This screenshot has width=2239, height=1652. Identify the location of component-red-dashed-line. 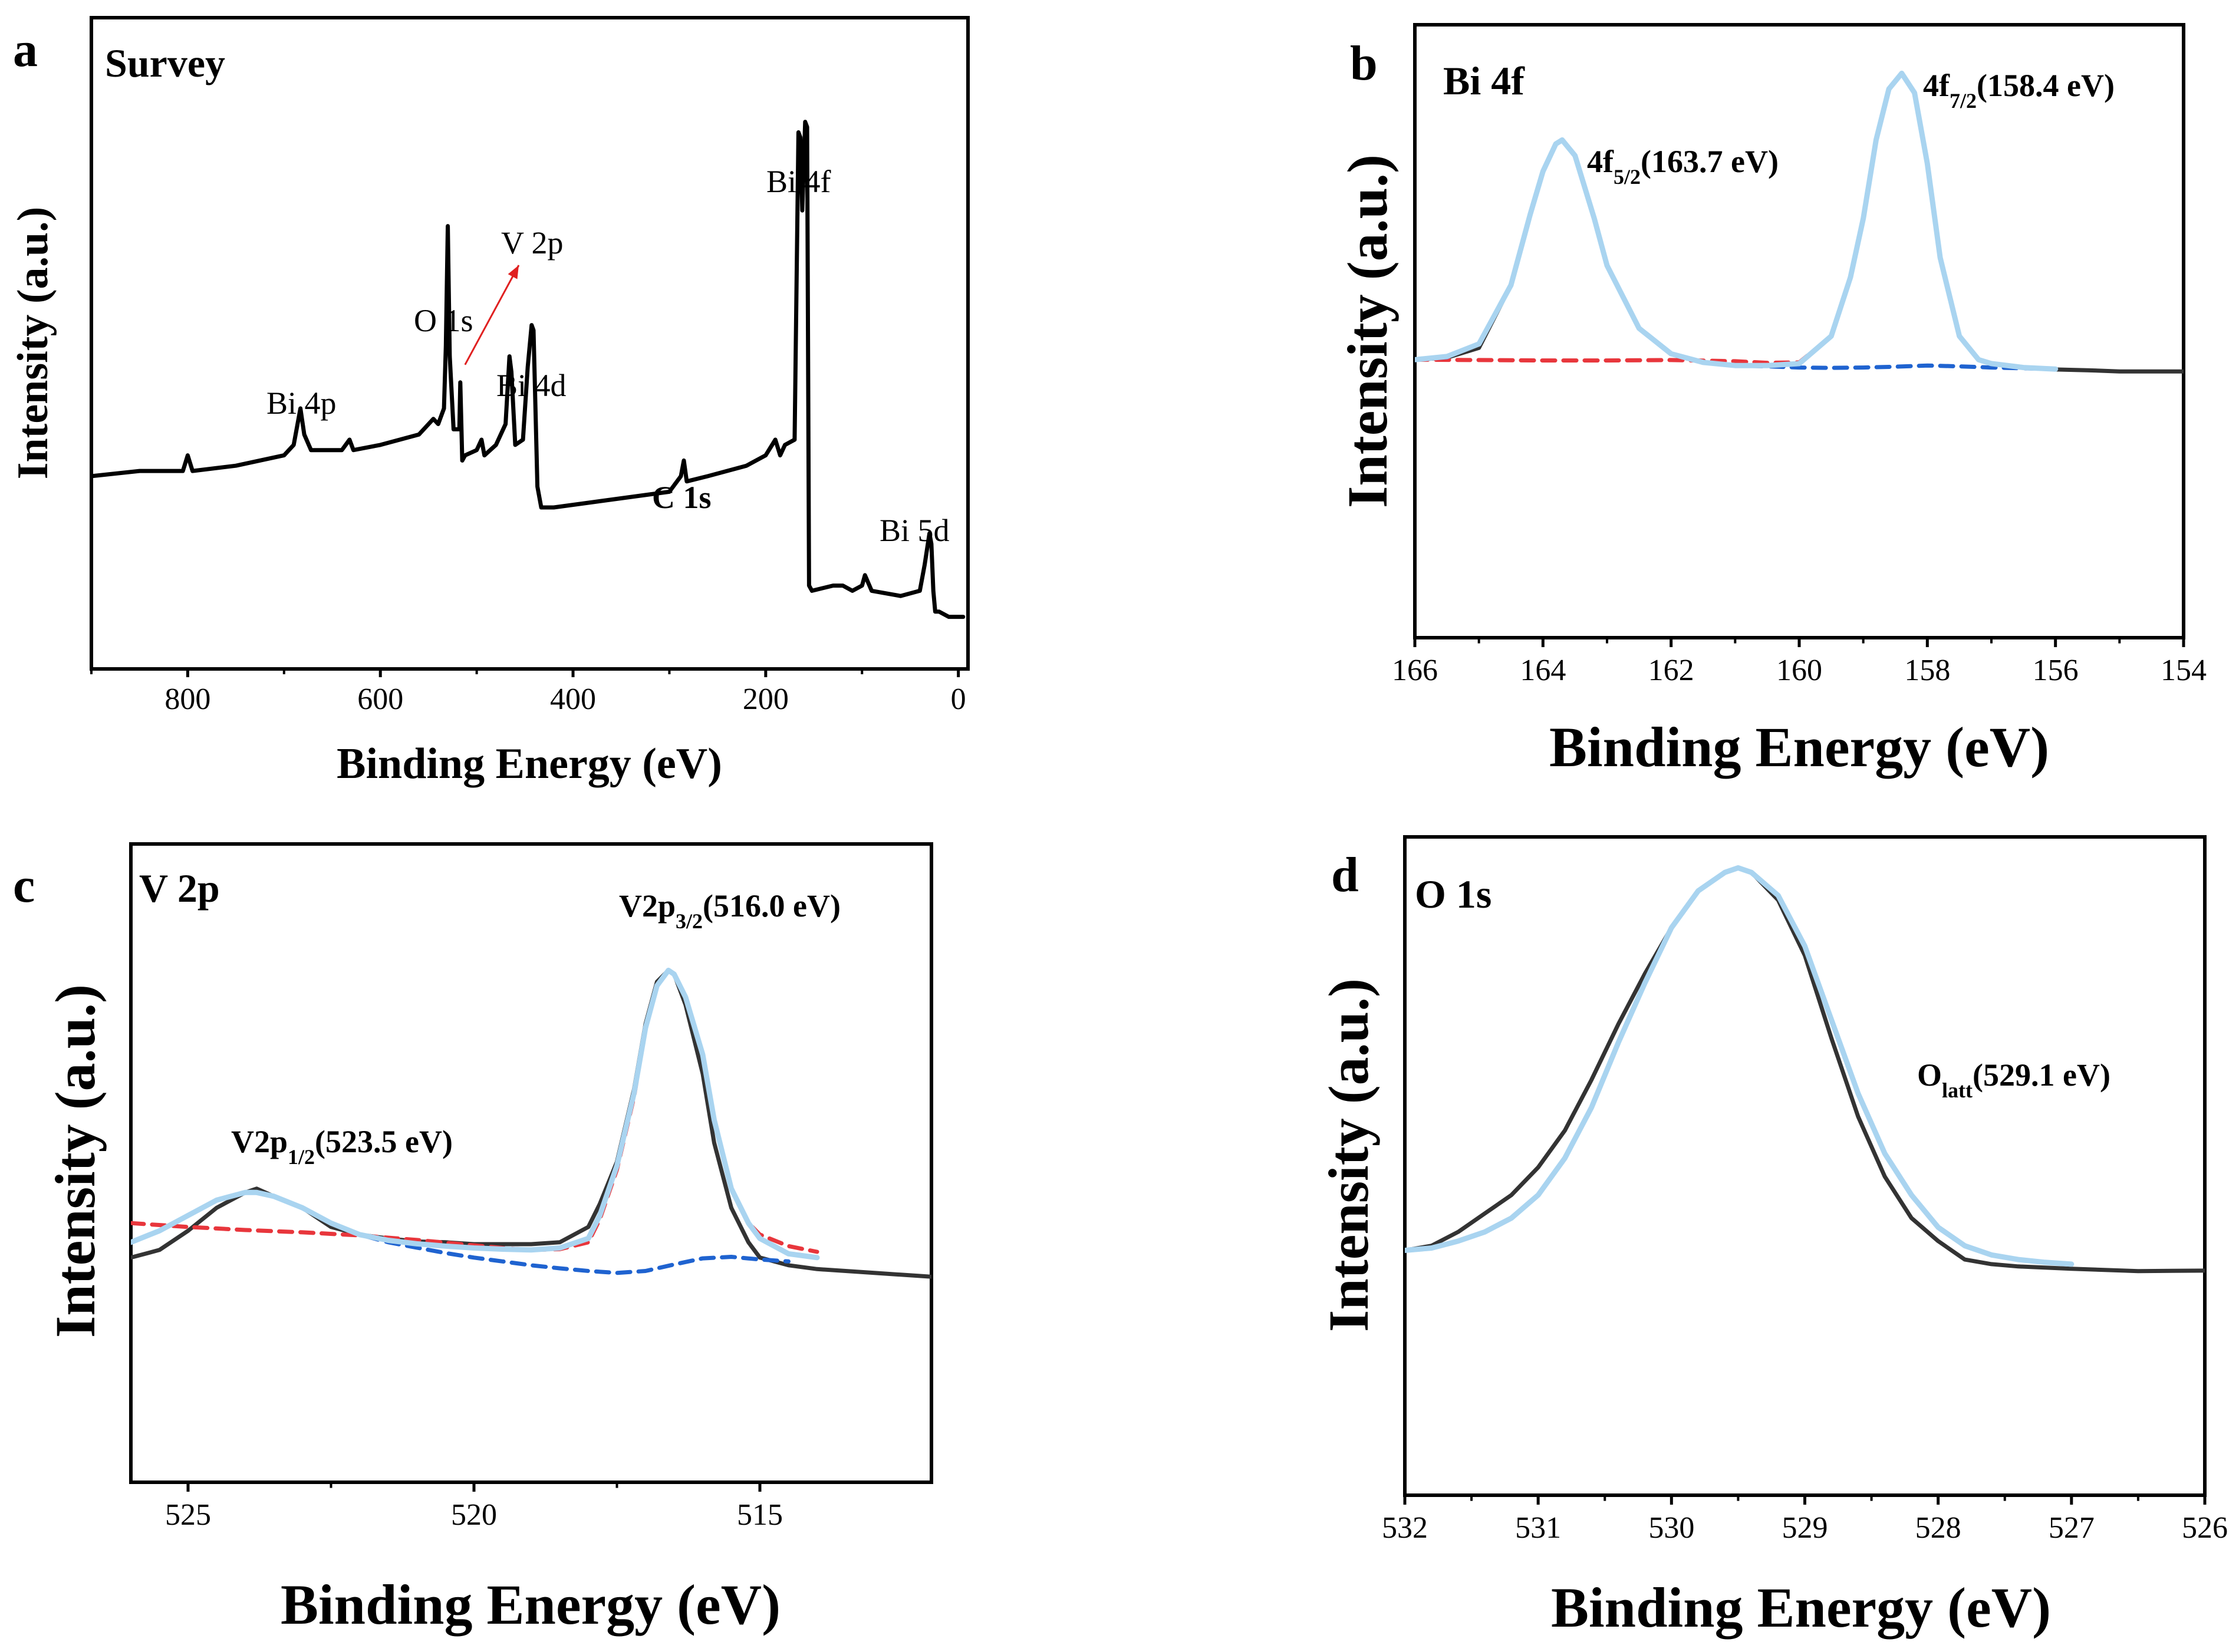
(1720, 221).